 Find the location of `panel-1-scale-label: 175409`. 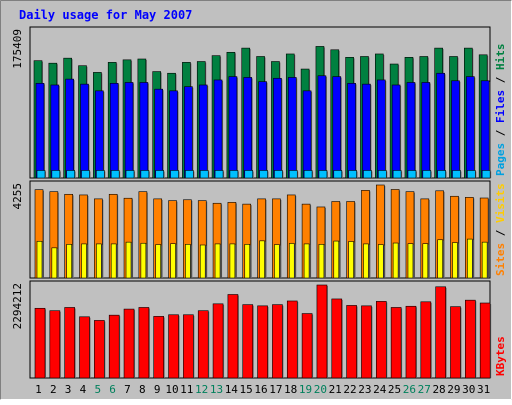

panel-1-scale-label: 175409 is located at coordinates (17, 49).